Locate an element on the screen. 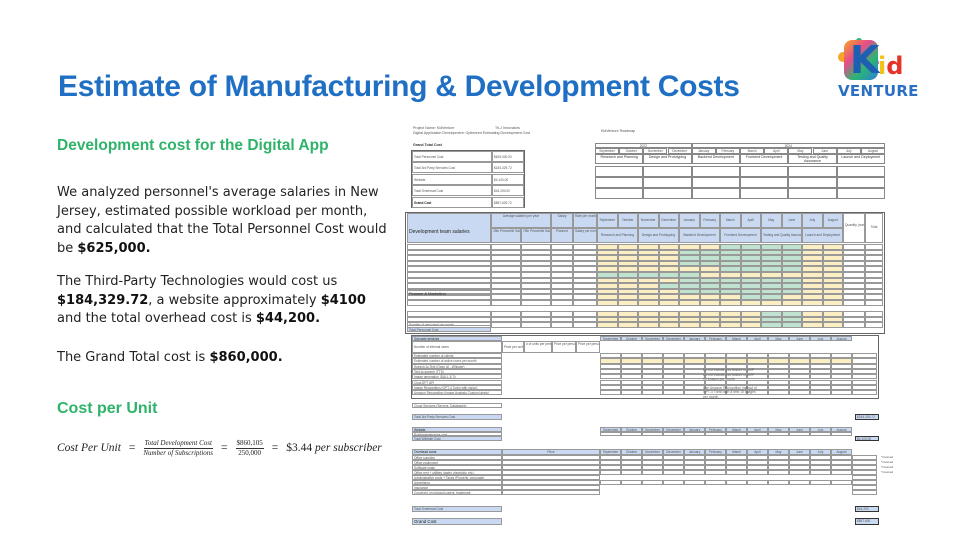 The height and width of the screenshot is (540, 960). col-price-per-month: Price per person (per month) is located at coordinates (588, 347).